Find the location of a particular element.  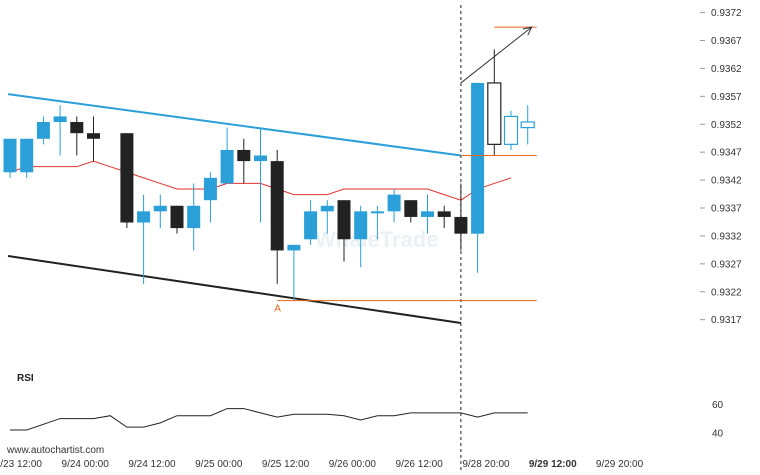

time-tick-label: 9/29 12:00 is located at coordinates (553, 464).